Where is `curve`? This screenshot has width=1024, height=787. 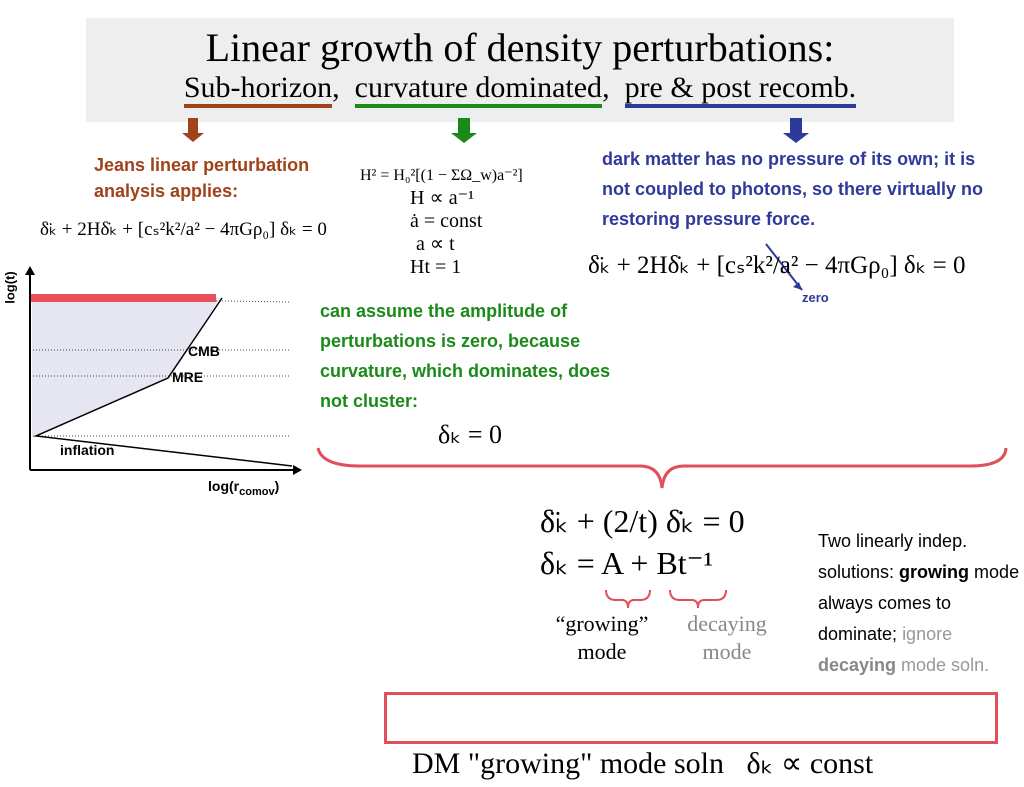
curve is located at coordinates (163, 382).